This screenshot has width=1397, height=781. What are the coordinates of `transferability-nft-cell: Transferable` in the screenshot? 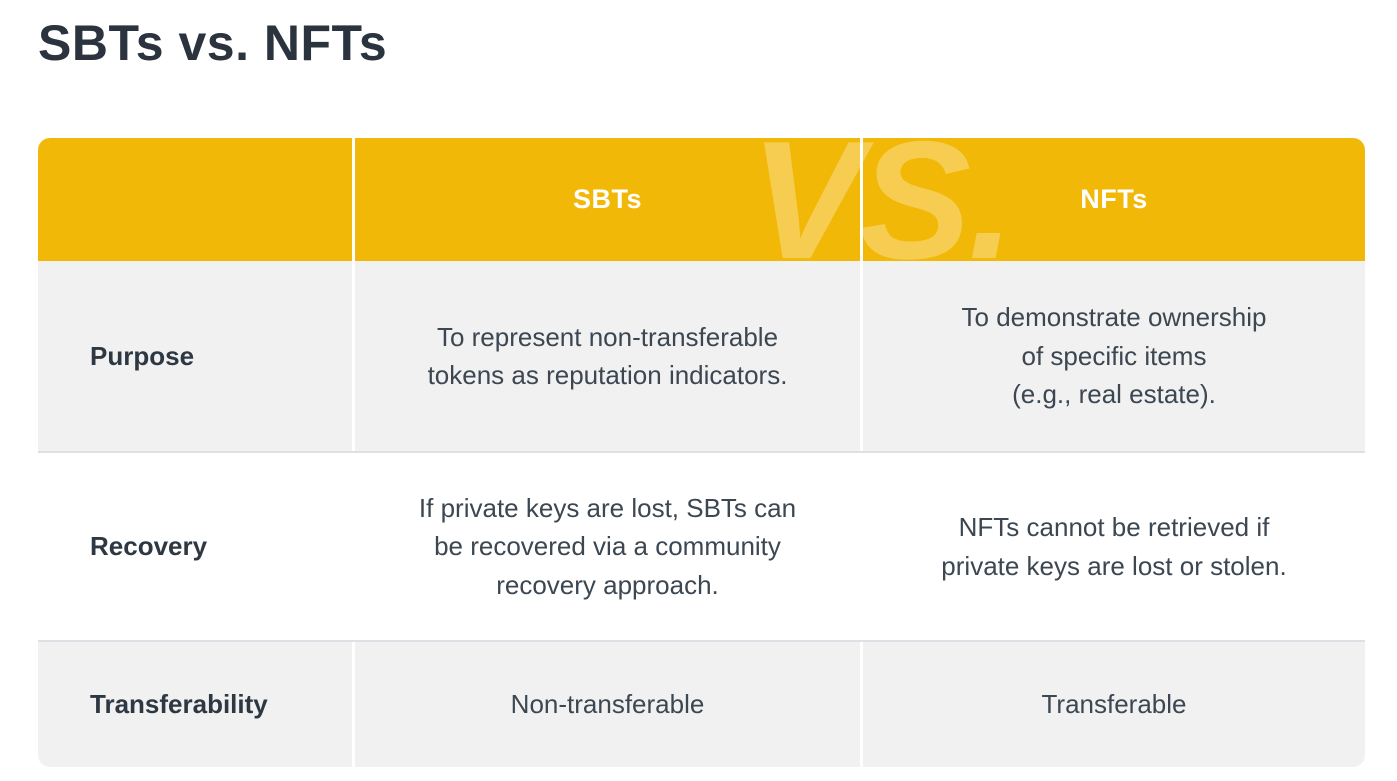 It's located at (1112, 704).